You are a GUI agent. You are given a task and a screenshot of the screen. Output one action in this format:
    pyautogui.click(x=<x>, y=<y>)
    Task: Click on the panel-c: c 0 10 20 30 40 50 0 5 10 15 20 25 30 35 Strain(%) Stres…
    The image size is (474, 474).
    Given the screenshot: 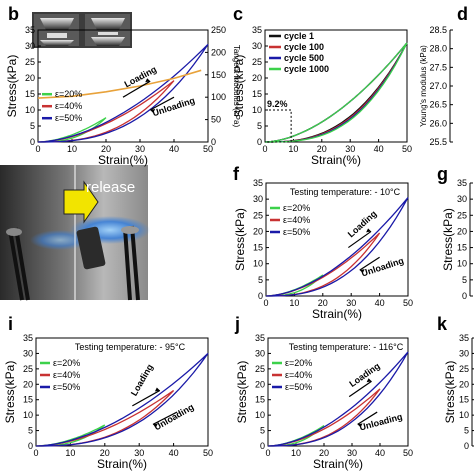 What is the action you would take?
    pyautogui.click(x=322, y=85)
    